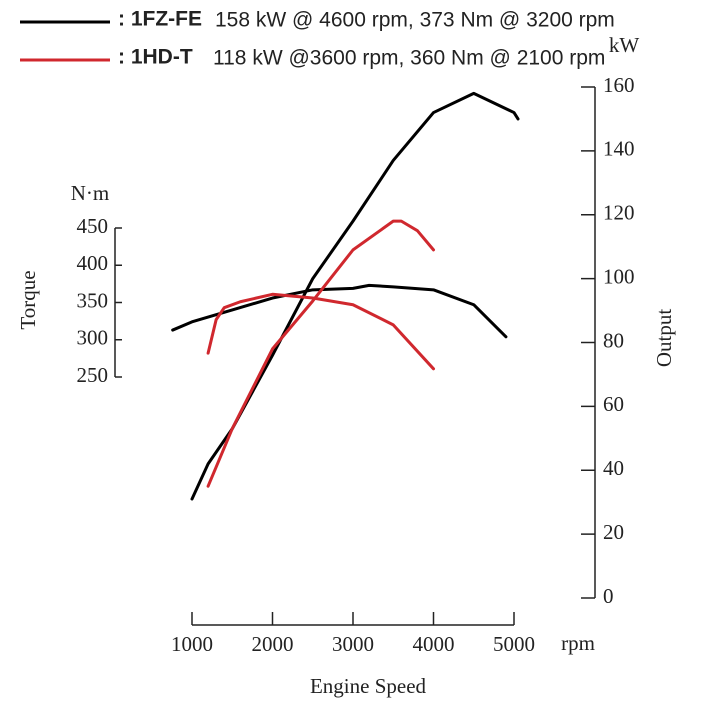  What do you see at coordinates (28, 299) in the screenshot?
I see `y-label: Torque` at bounding box center [28, 299].